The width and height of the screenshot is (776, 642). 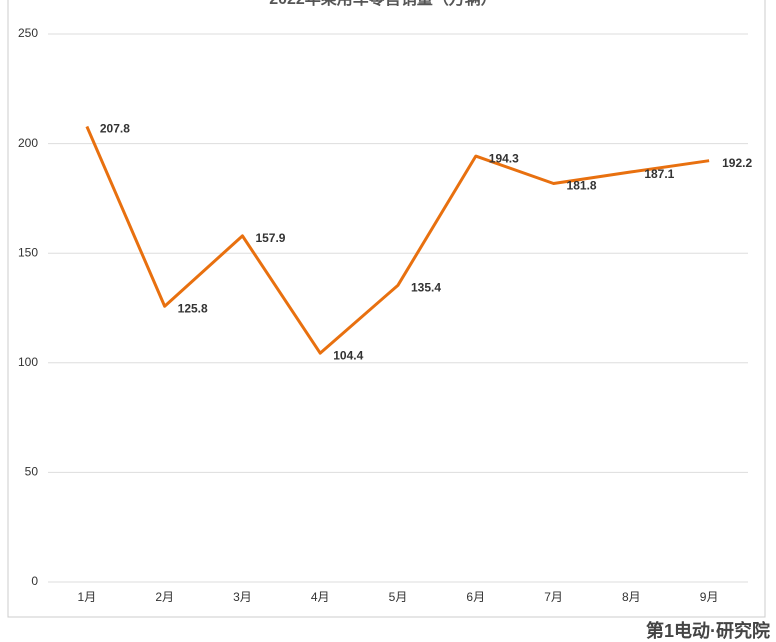 What do you see at coordinates (475, 597) in the screenshot?
I see `x-tick-label: 6月` at bounding box center [475, 597].